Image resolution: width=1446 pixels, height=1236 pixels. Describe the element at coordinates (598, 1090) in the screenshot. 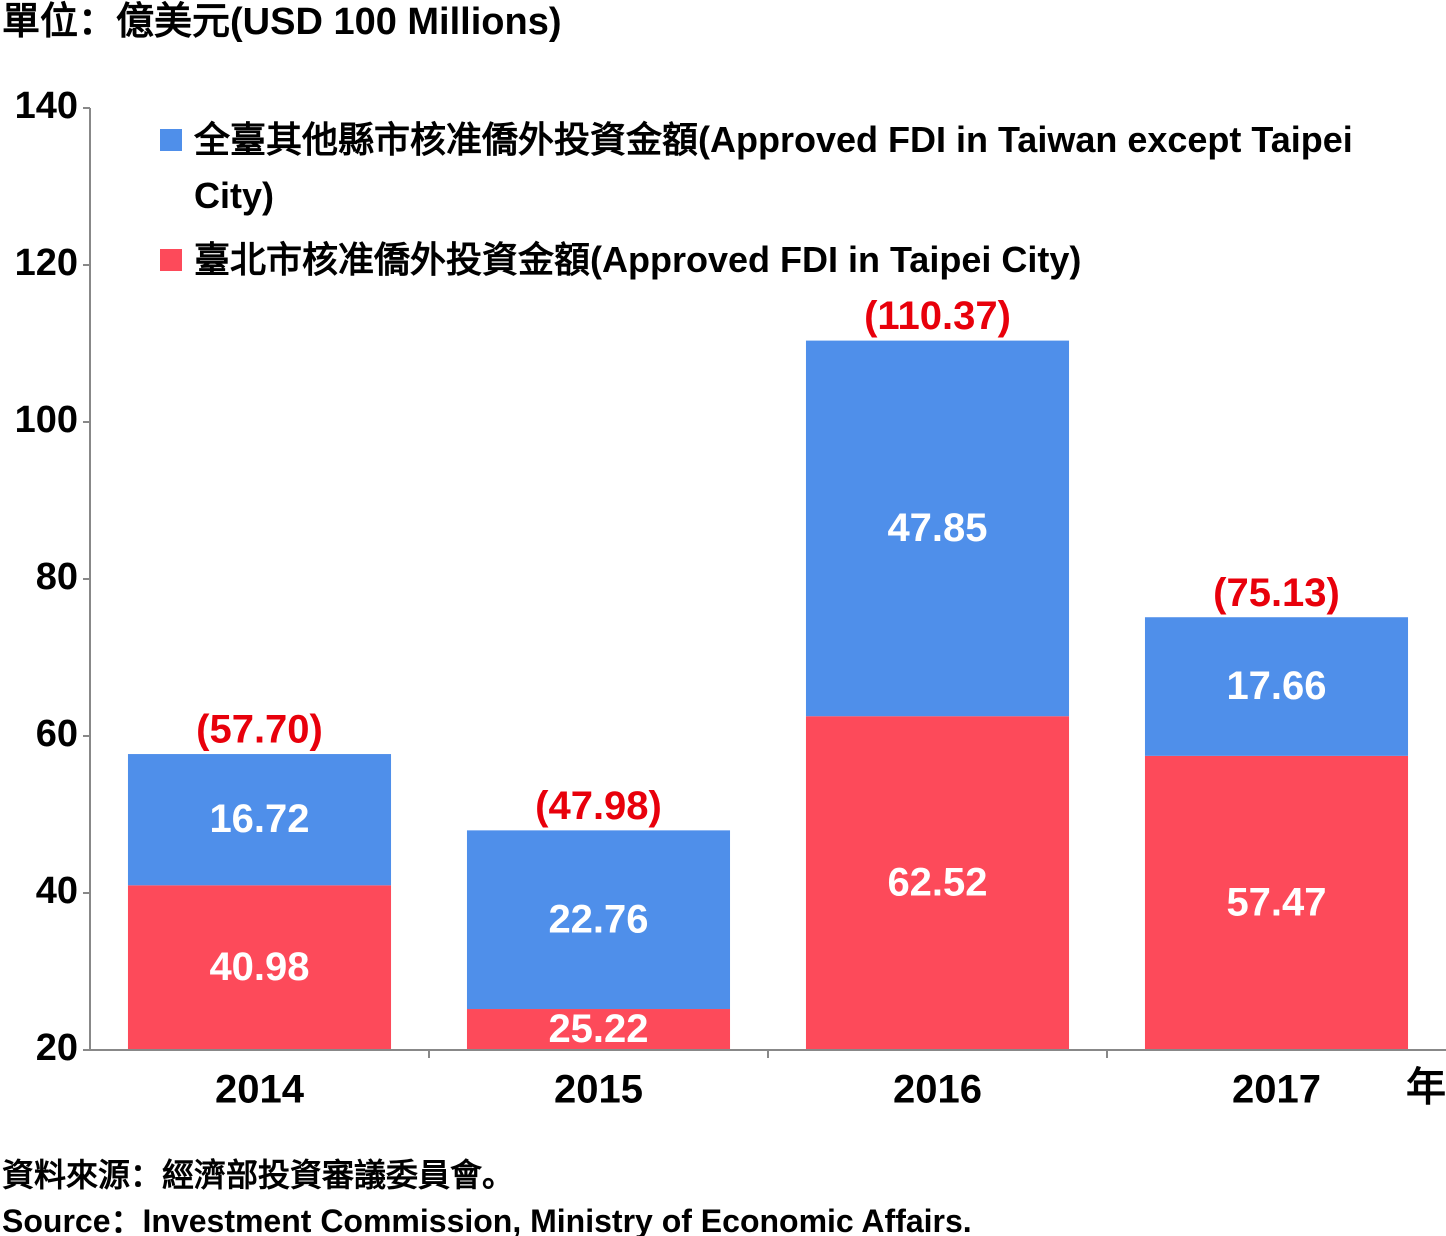

I see `x-tick-label: 2015` at that location.